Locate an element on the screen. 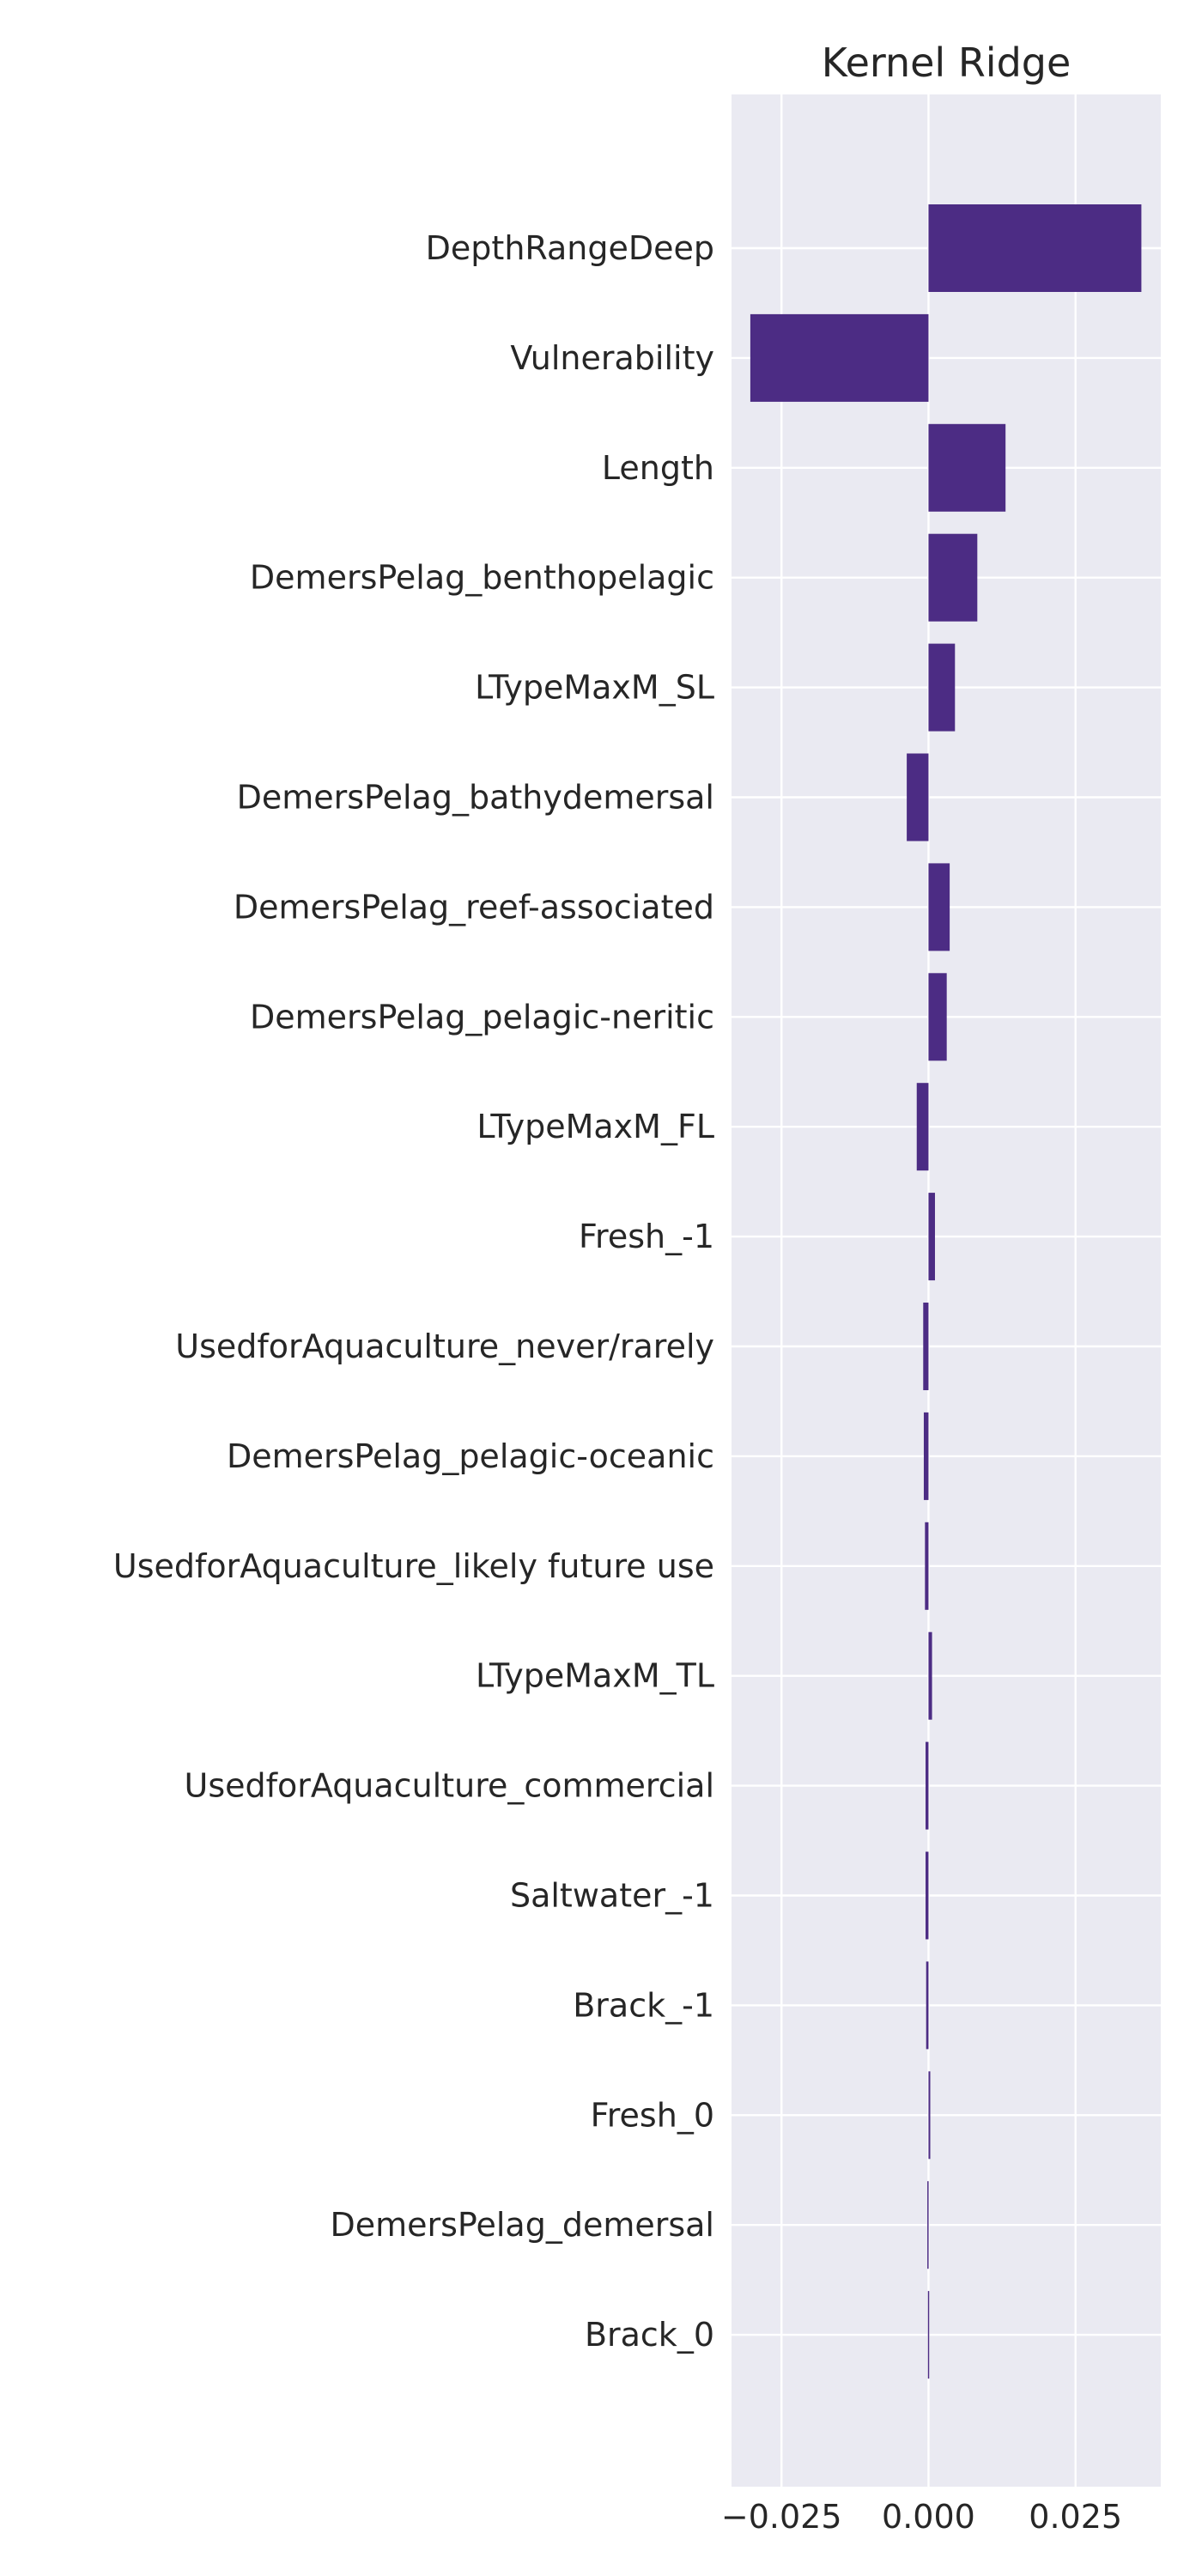  y-tick-label: LTypeMaxM_FL is located at coordinates (596, 1126).